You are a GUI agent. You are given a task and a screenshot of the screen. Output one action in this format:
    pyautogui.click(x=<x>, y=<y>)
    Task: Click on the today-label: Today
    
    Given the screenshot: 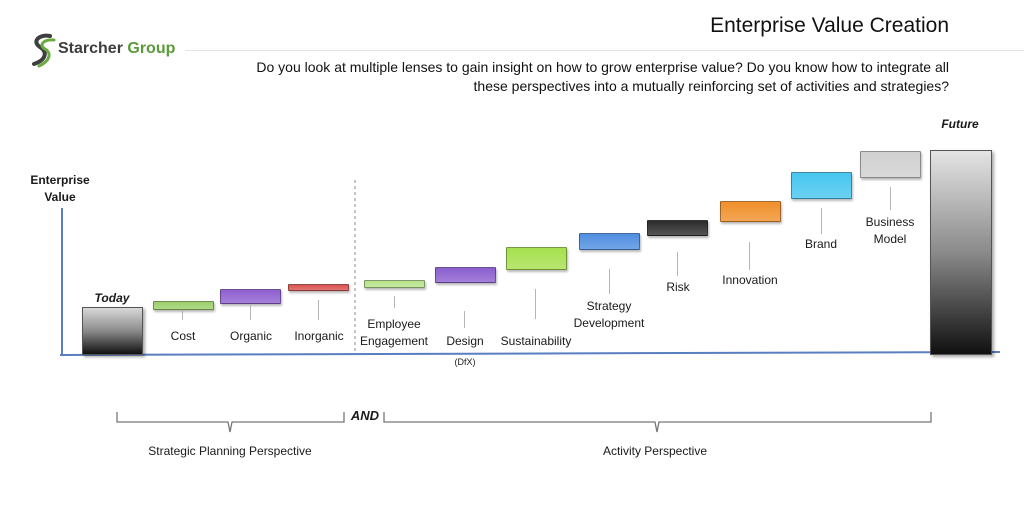 What is the action you would take?
    pyautogui.click(x=112, y=298)
    